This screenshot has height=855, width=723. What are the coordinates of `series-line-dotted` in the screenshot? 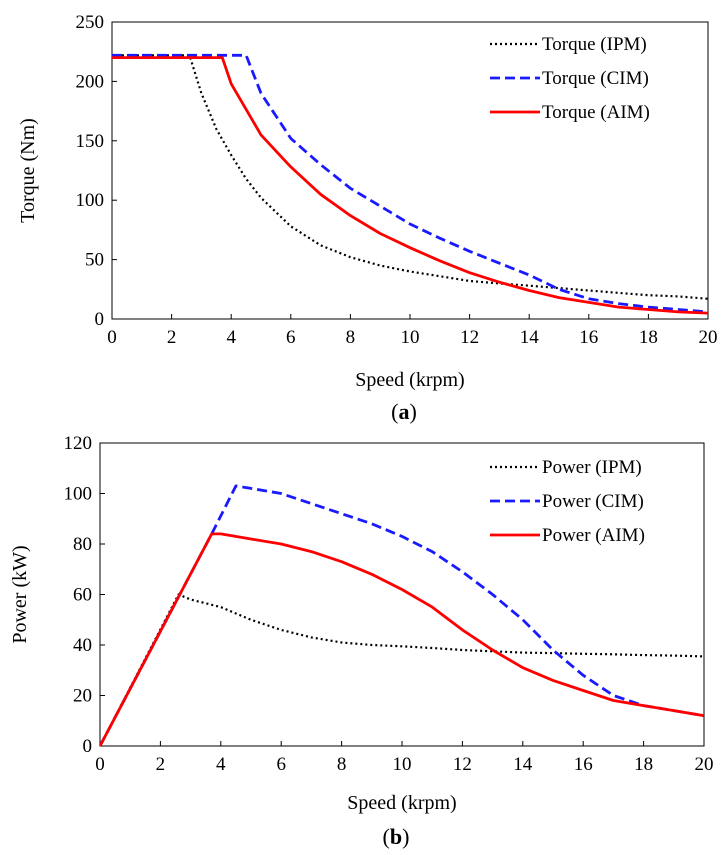 It's located at (402, 669).